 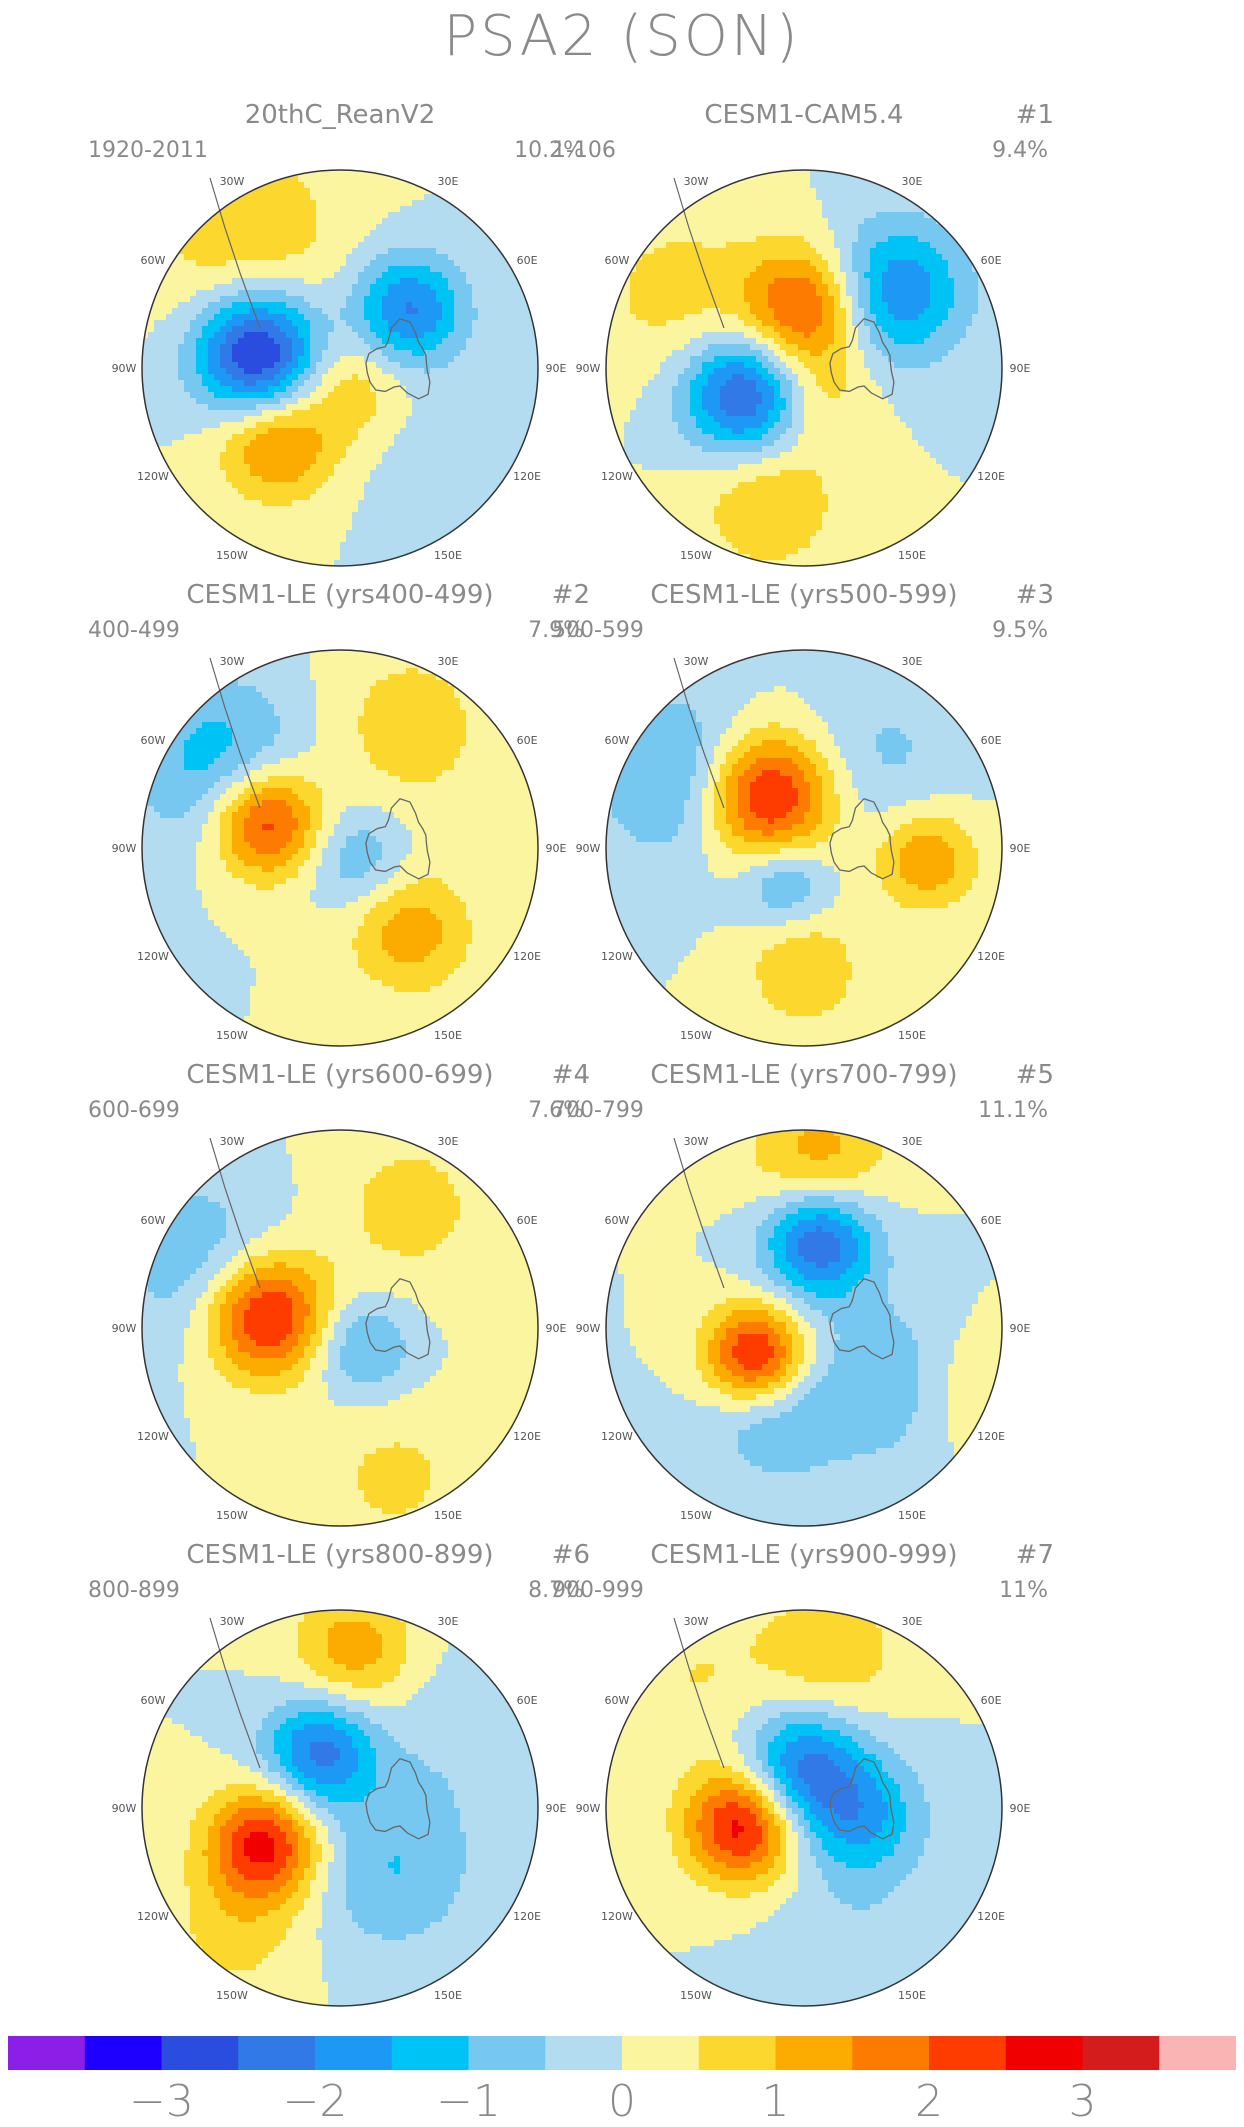 I want to click on colorbar-tick-label: 0, so click(x=622, y=2101).